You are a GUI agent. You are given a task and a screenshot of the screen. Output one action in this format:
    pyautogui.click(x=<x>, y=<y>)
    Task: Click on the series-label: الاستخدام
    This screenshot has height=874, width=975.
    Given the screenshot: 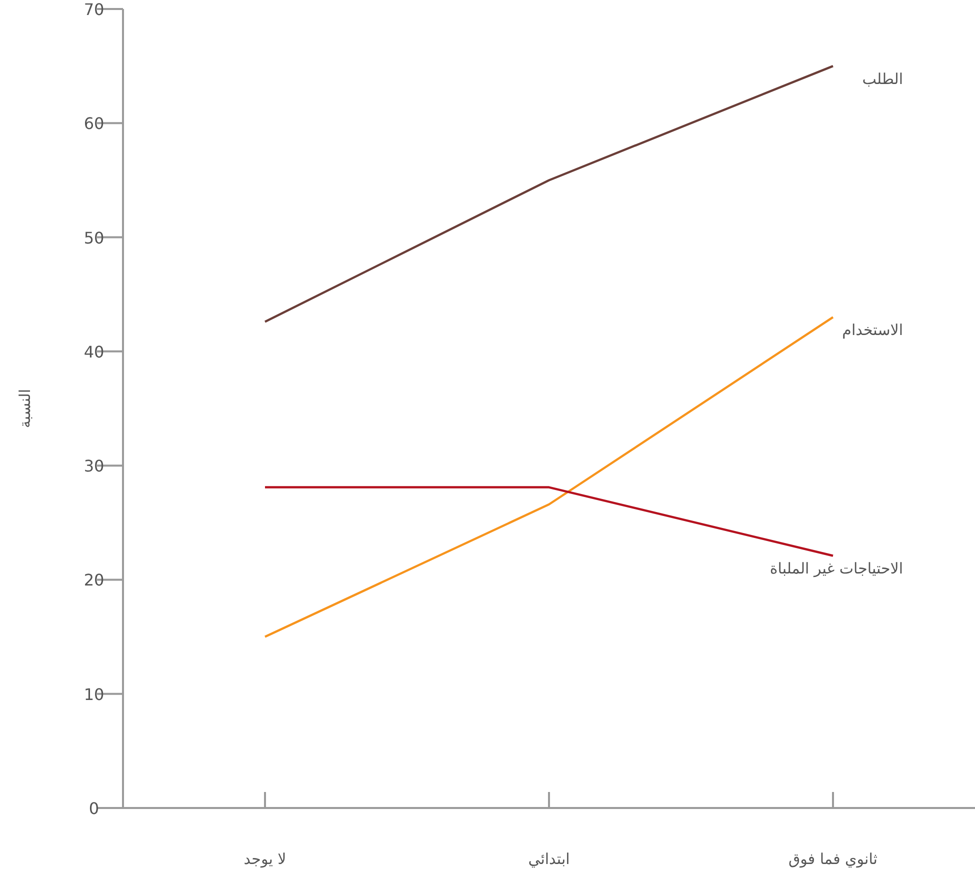 What is the action you would take?
    pyautogui.click(x=872, y=330)
    